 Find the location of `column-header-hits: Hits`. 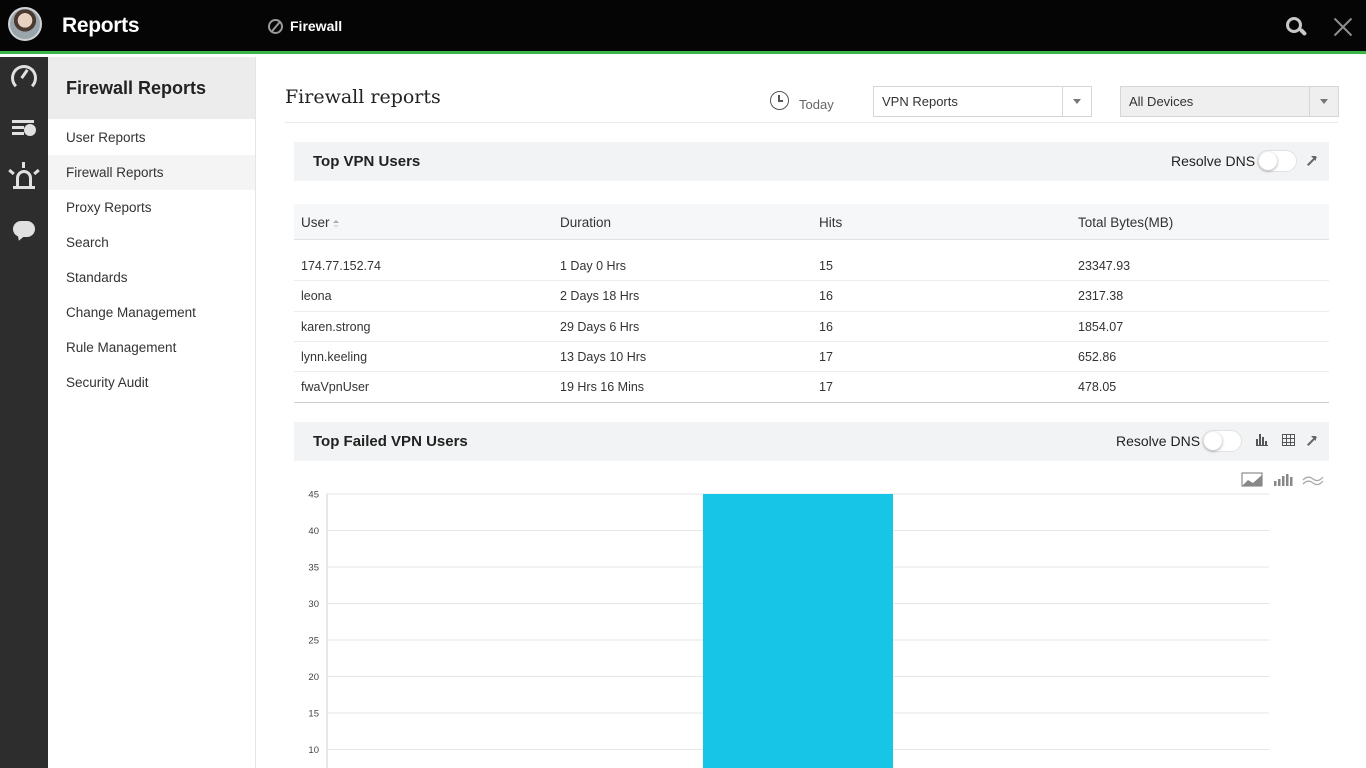

column-header-hits: Hits is located at coordinates (831, 222).